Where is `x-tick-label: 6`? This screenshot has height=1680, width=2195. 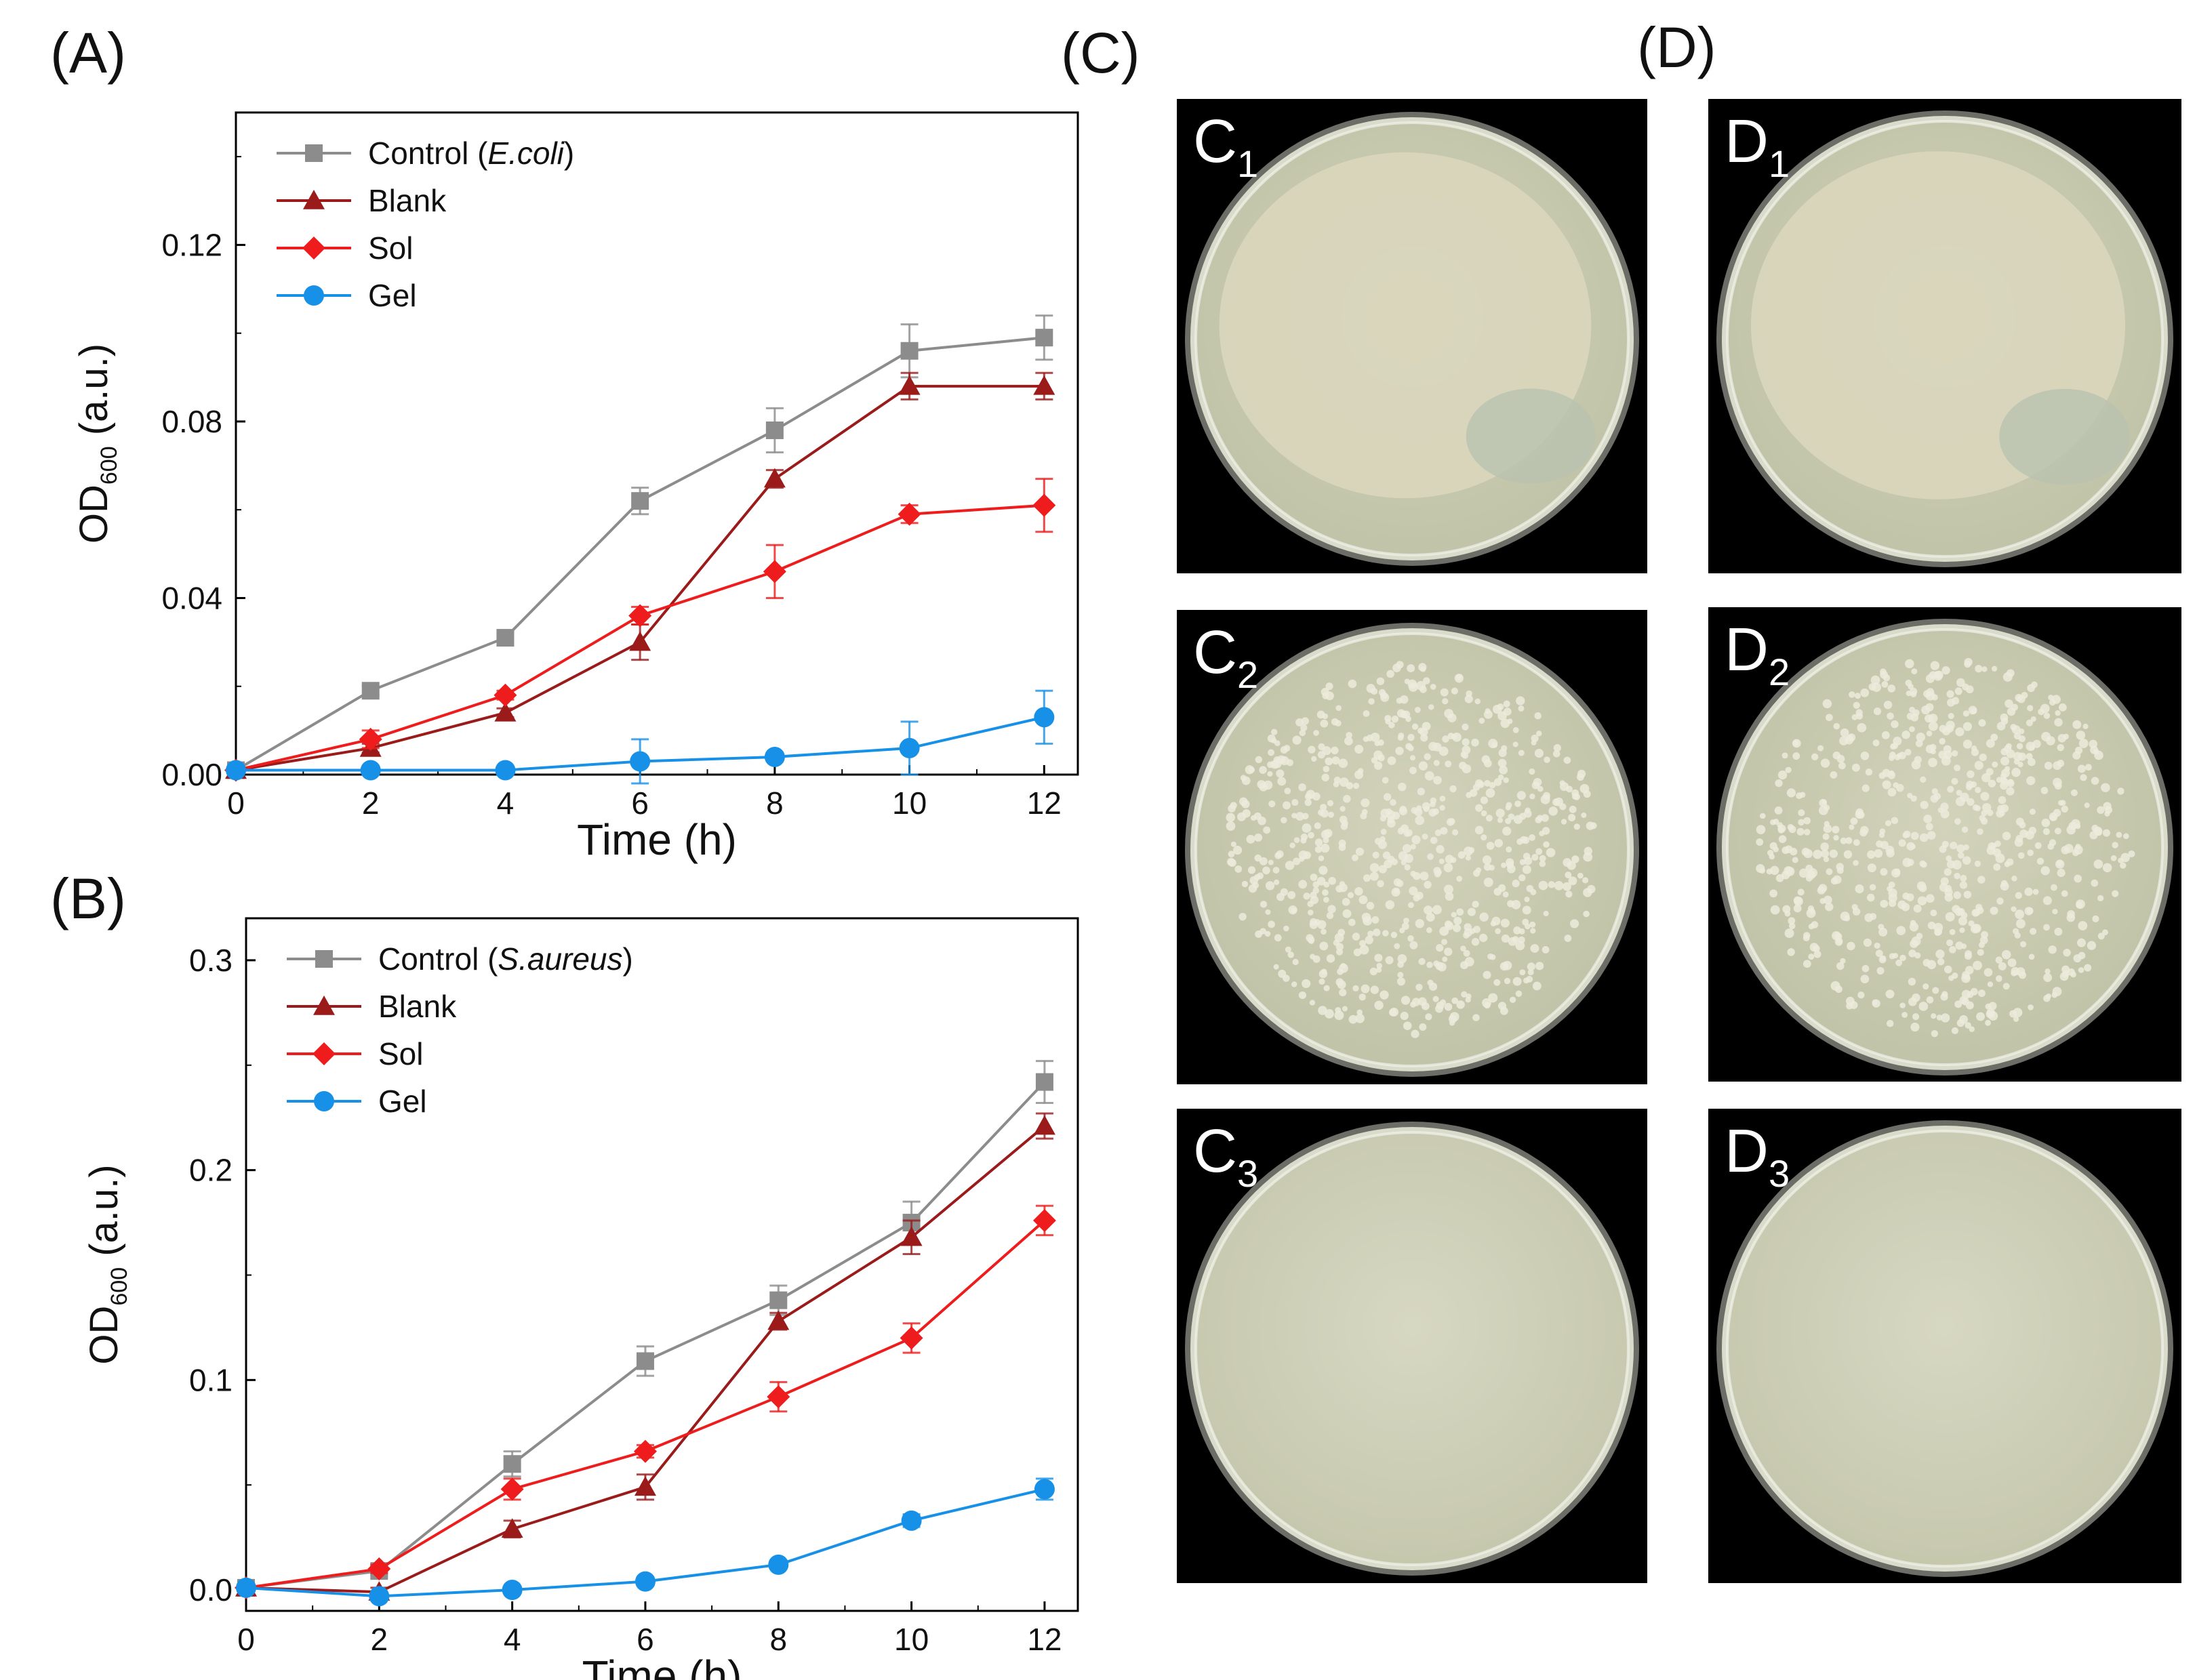 x-tick-label: 6 is located at coordinates (645, 1640).